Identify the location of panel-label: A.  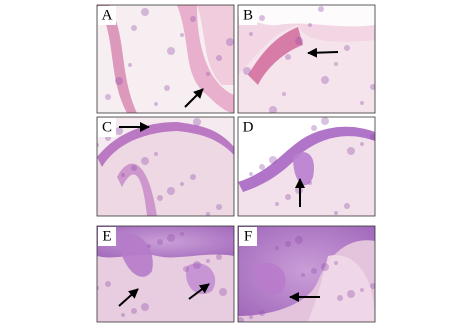
(107, 15).